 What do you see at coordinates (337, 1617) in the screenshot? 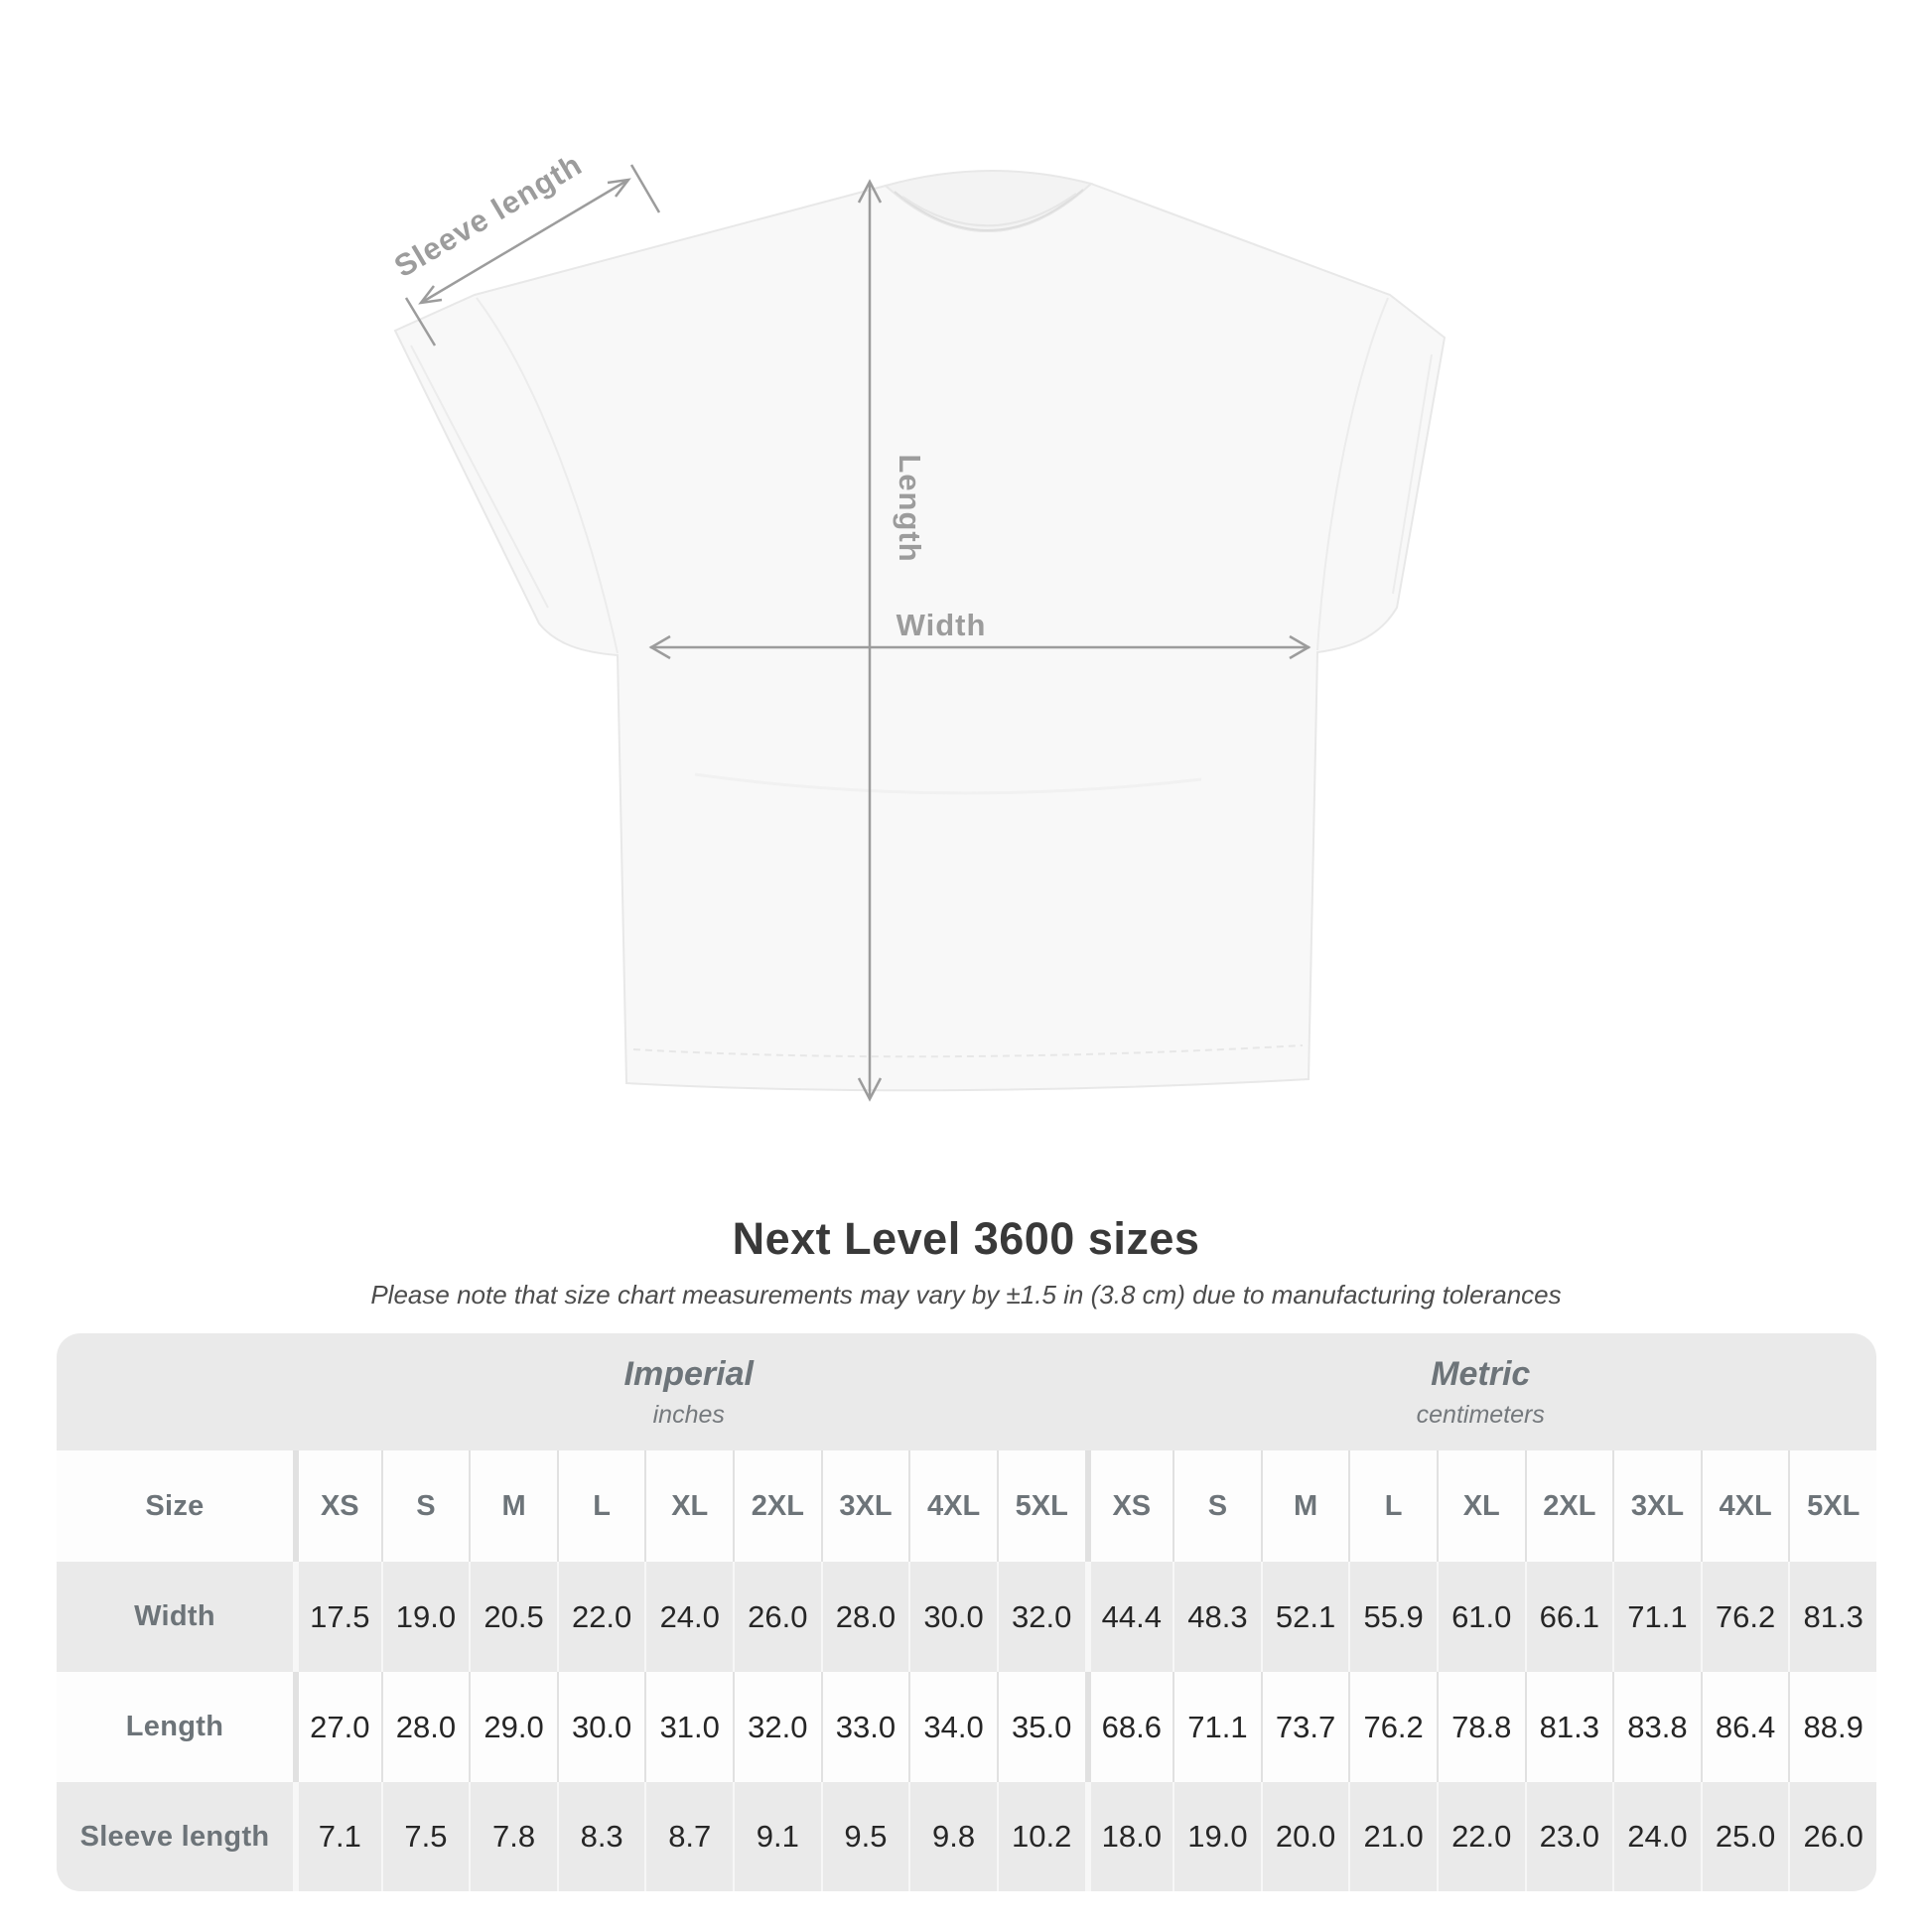
I see `measurement-value-cell: 17.5` at bounding box center [337, 1617].